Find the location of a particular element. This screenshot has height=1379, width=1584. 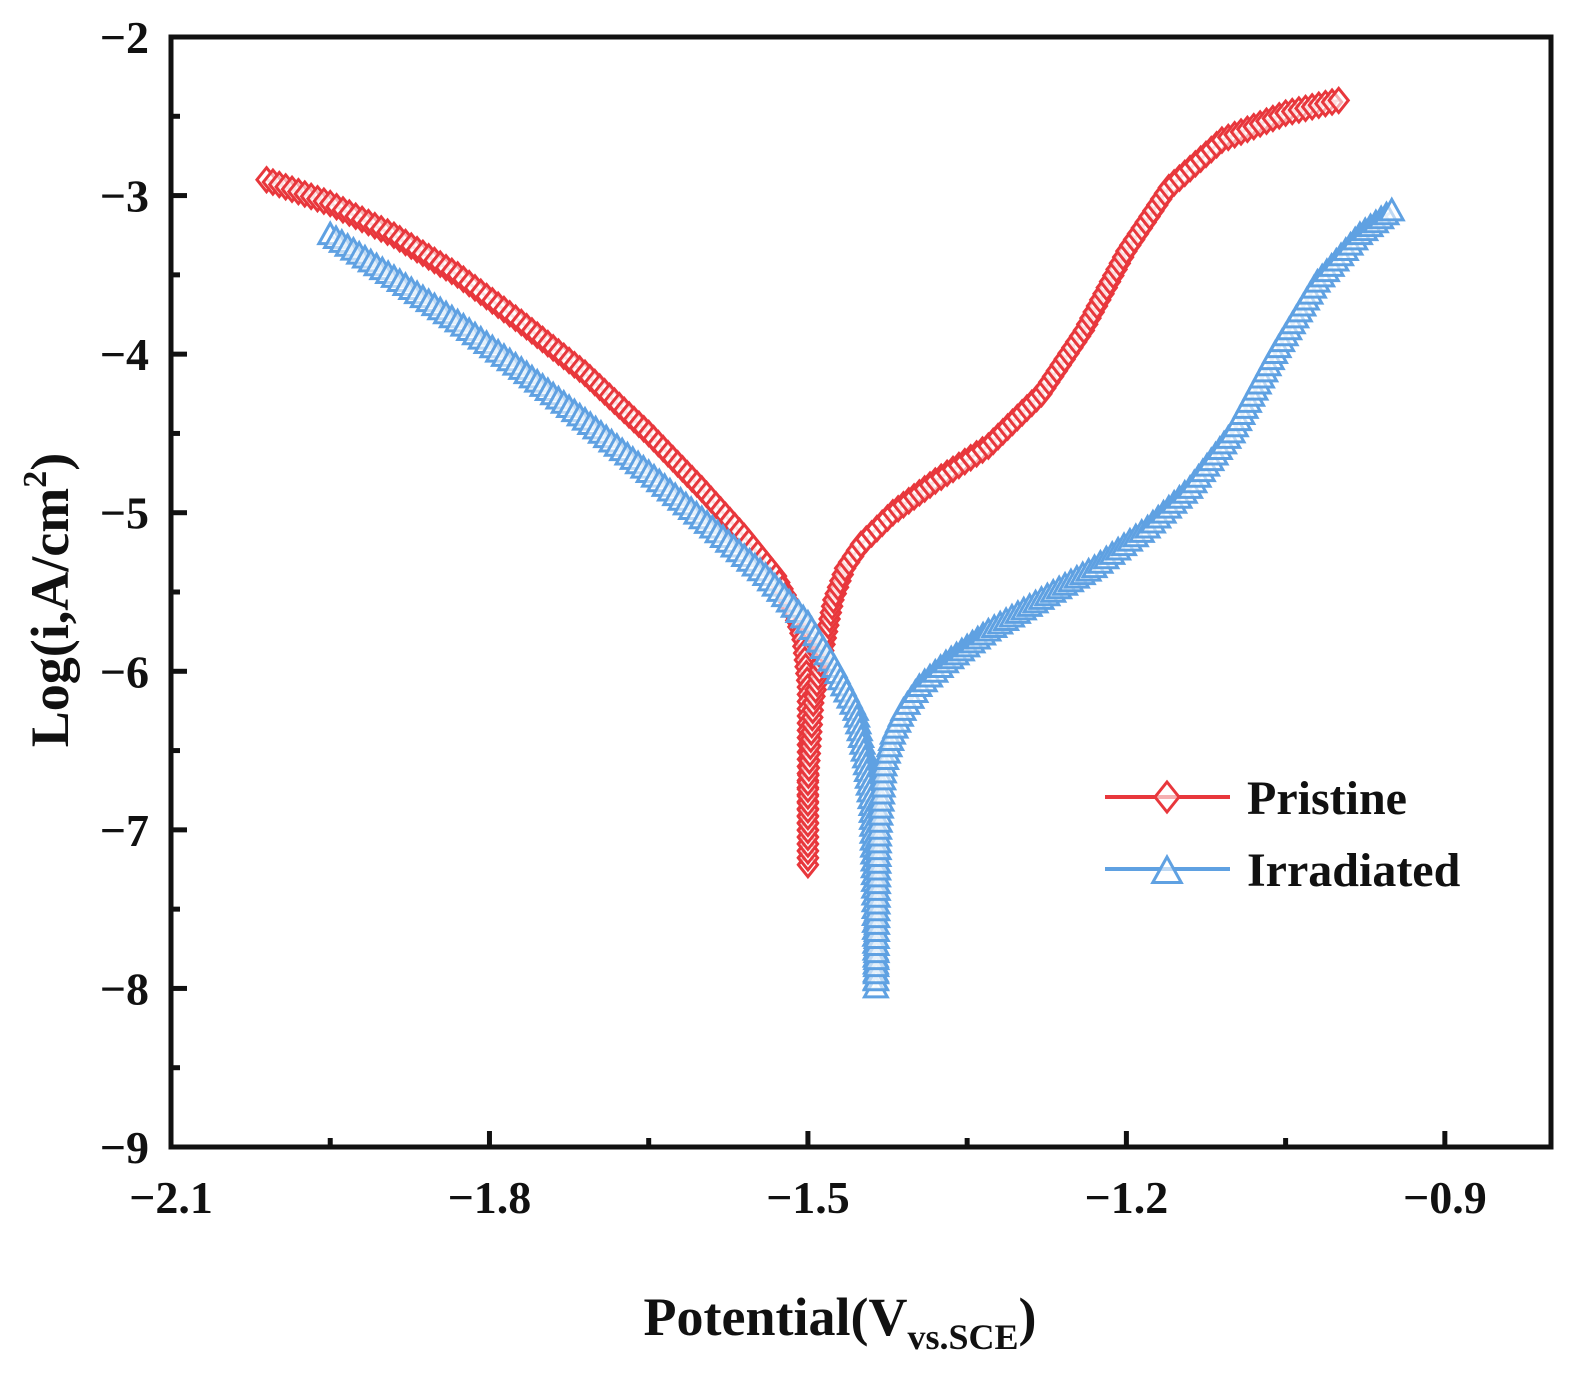

y-tick-label: −8 is located at coordinates (124, 988).